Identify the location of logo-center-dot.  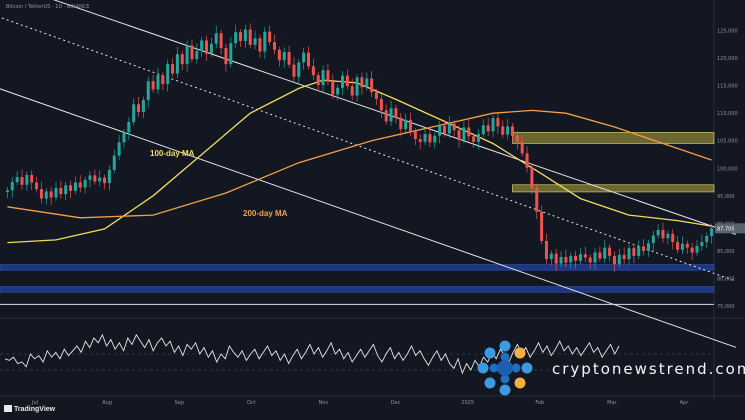
(505, 368).